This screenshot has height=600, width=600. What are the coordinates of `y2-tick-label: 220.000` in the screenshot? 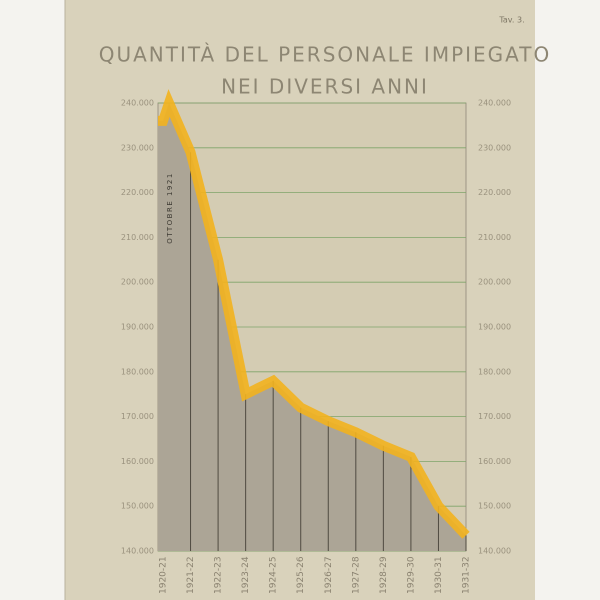 It's located at (494, 192).